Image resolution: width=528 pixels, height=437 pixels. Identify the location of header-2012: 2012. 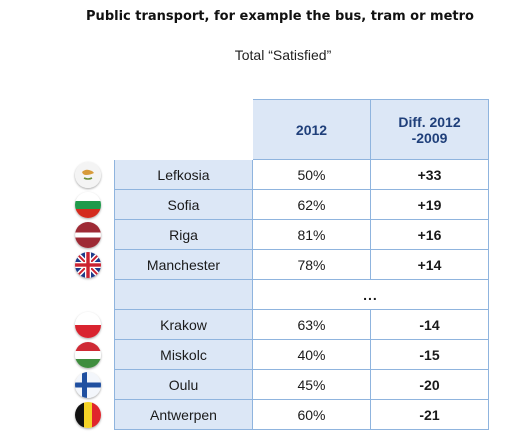
(311, 129).